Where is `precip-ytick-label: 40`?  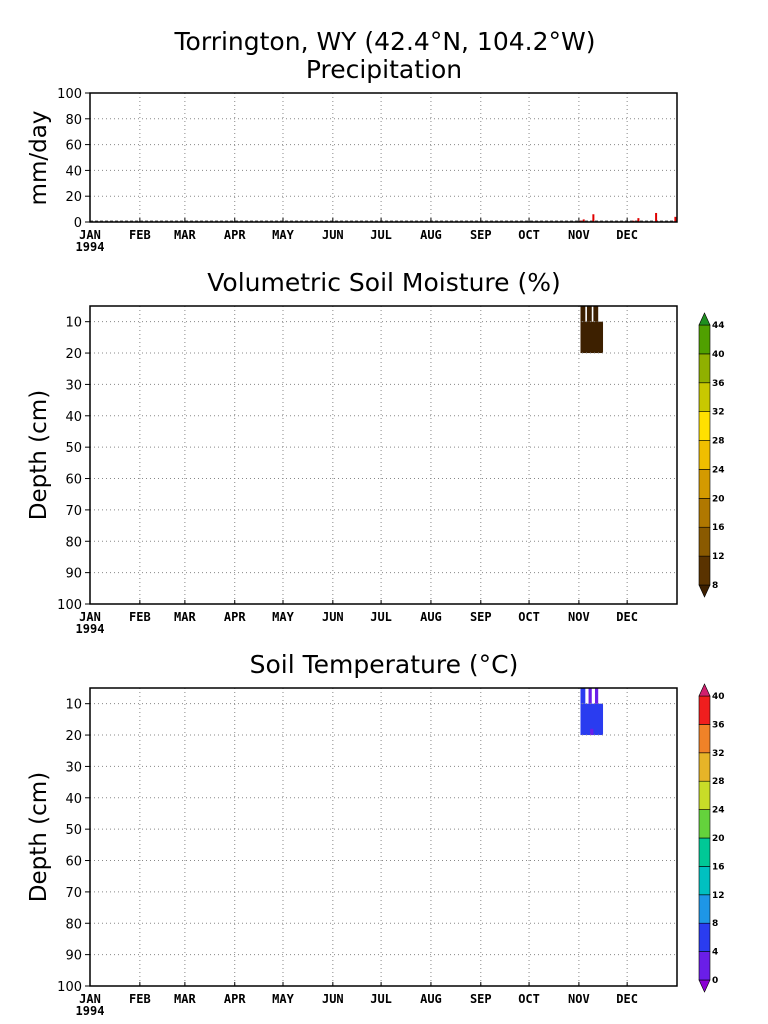
precip-ytick-label: 40 is located at coordinates (73, 171).